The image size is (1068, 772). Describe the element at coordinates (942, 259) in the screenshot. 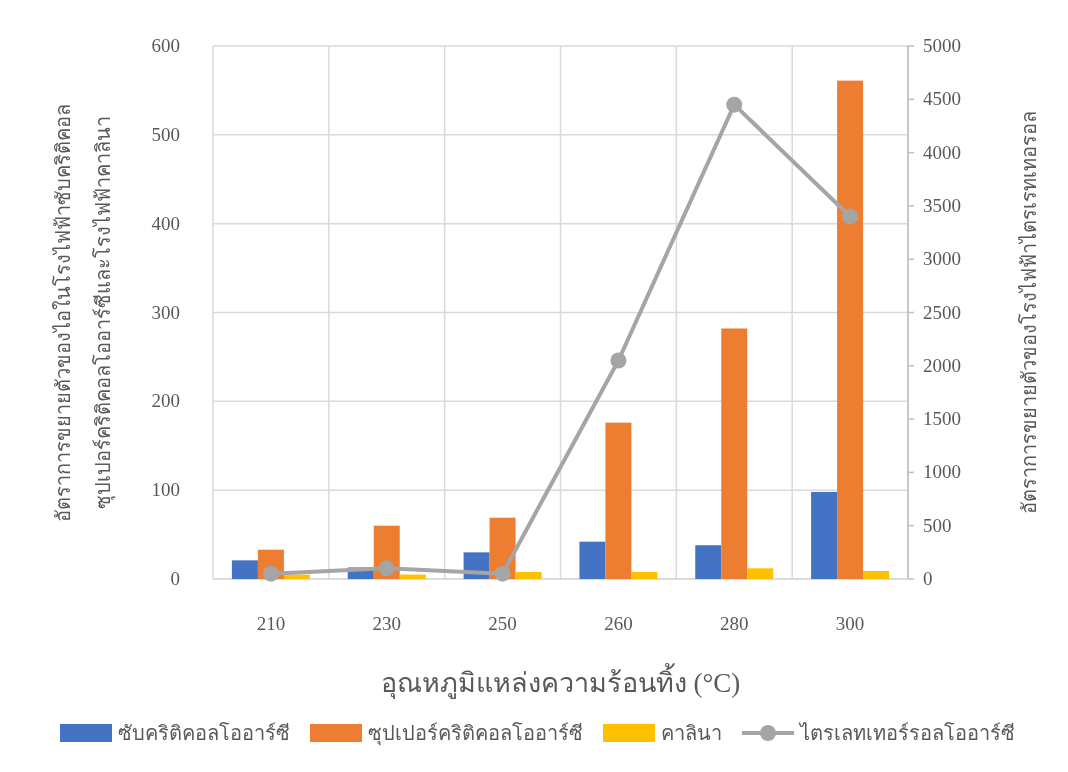

I see `y2-tick-label: 3000` at that location.